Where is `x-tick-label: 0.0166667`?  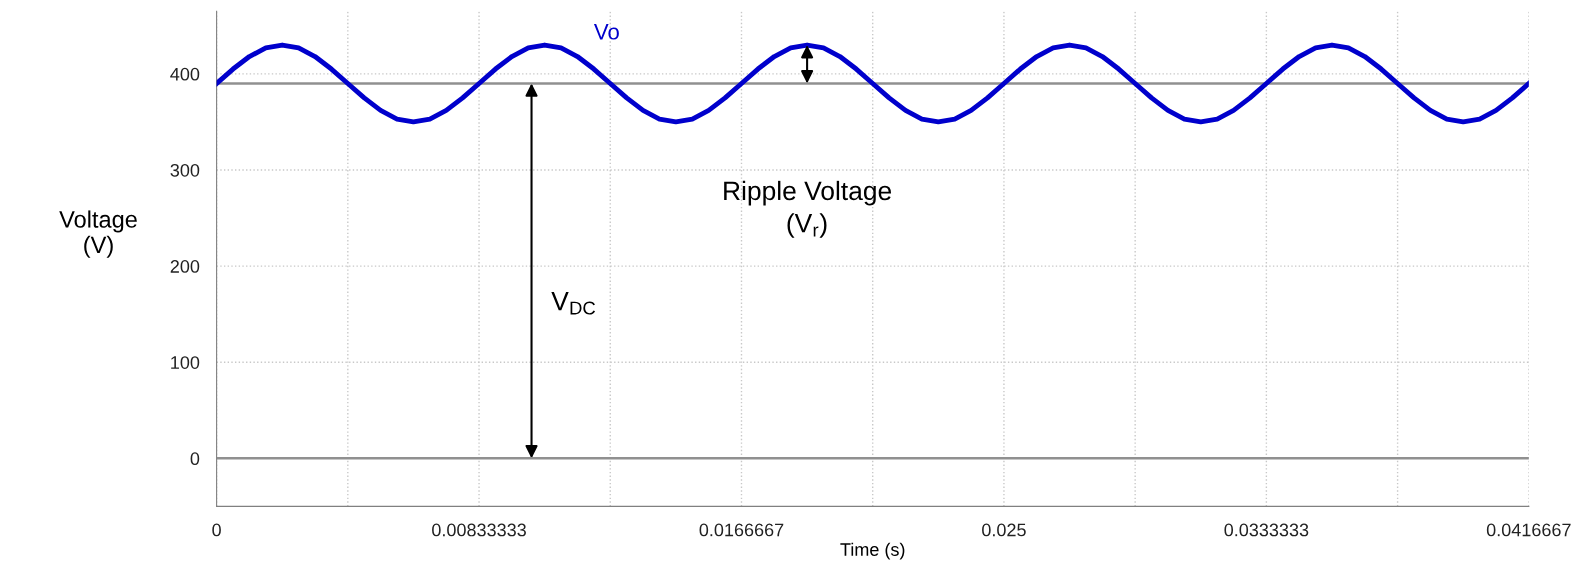
x-tick-label: 0.0166667 is located at coordinates (741, 530).